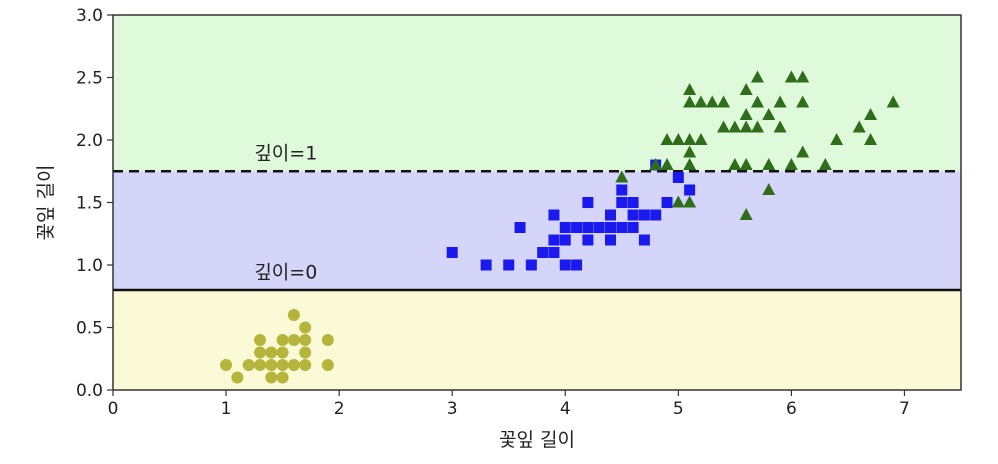 This screenshot has width=998, height=464. Describe the element at coordinates (89, 391) in the screenshot. I see `y-tick-label-0: 0.0` at that location.